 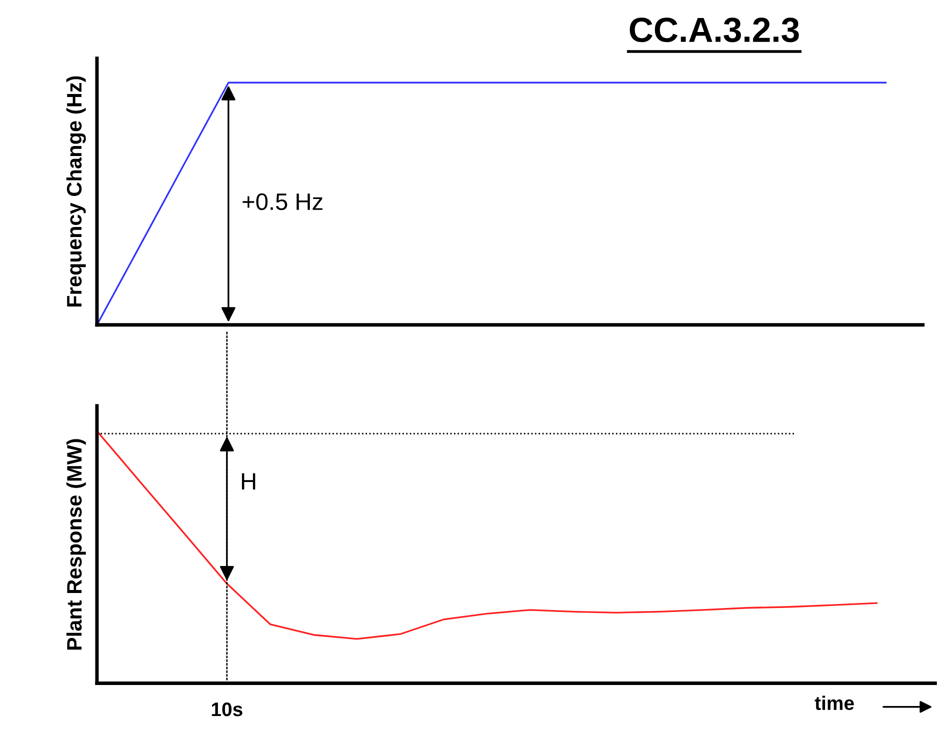 I want to click on annotation: +0.5 Hz, so click(x=282, y=201).